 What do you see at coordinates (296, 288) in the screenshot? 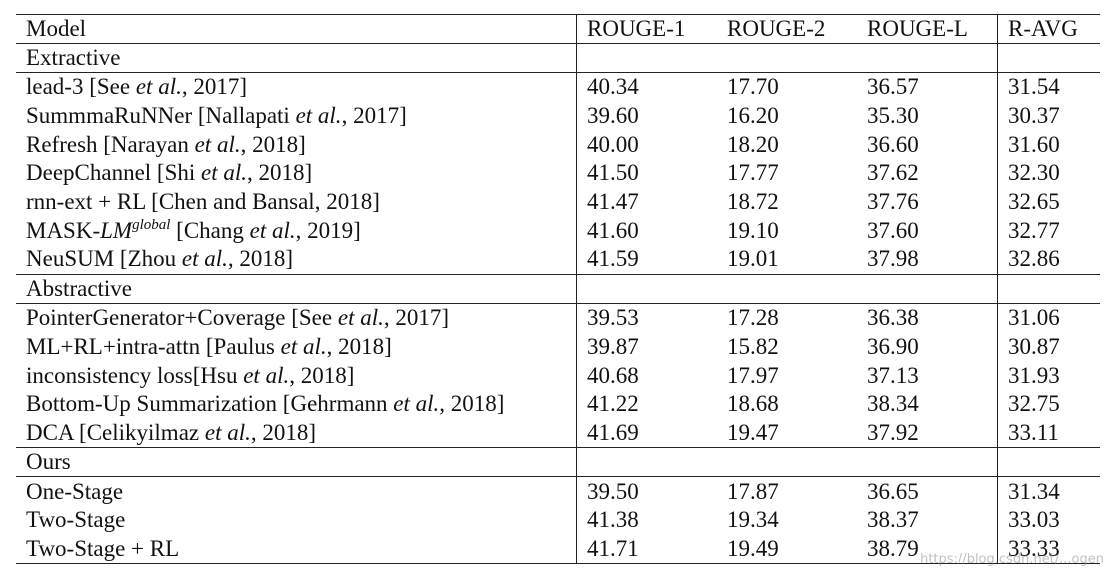
I see `section-label: Abstractive` at bounding box center [296, 288].